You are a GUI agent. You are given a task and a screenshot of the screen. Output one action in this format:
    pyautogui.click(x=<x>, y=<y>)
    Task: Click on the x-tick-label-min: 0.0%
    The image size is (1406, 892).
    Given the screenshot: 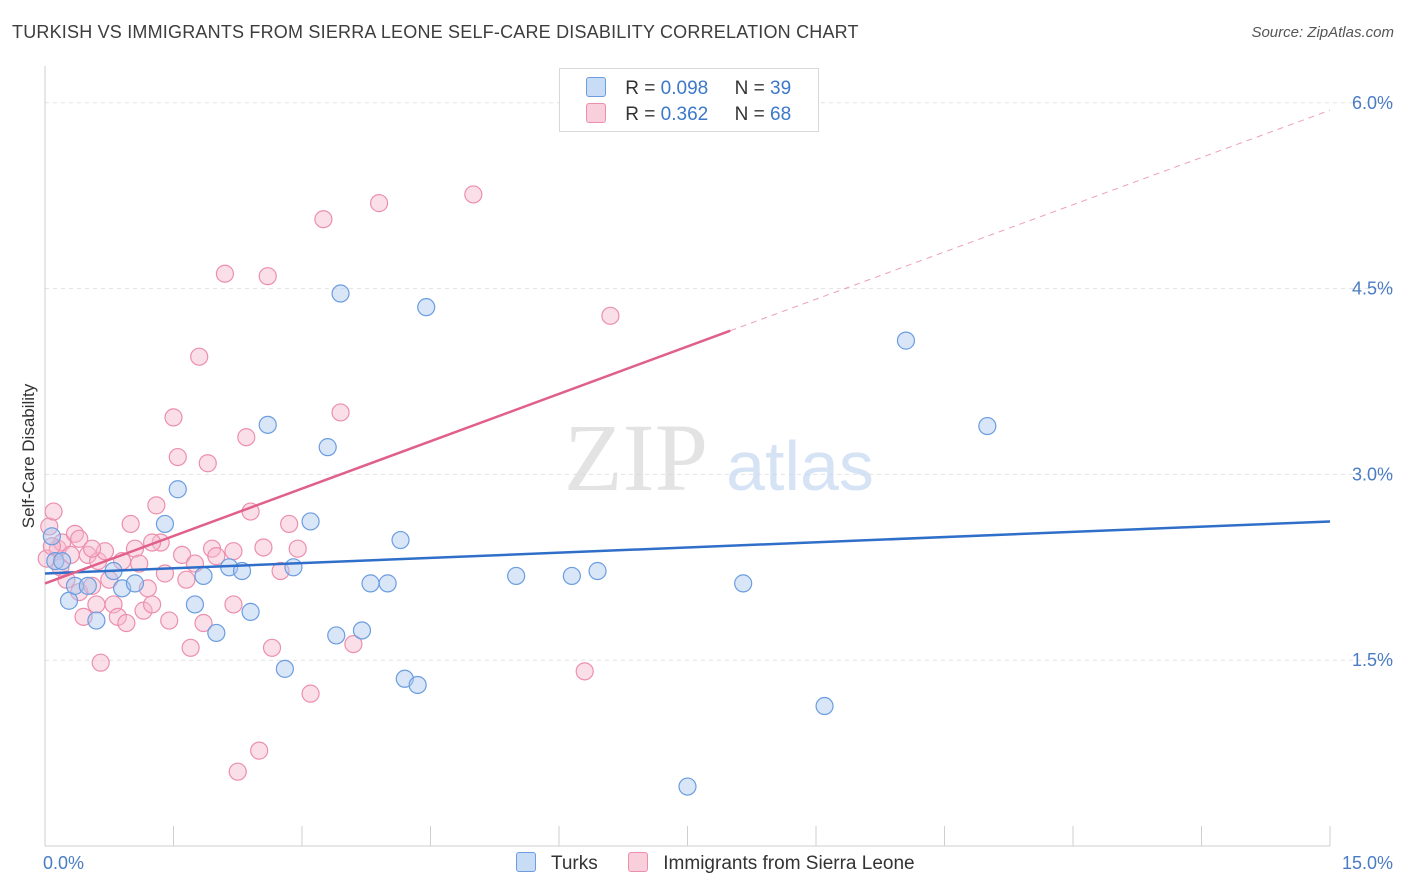 What is the action you would take?
    pyautogui.click(x=63, y=863)
    